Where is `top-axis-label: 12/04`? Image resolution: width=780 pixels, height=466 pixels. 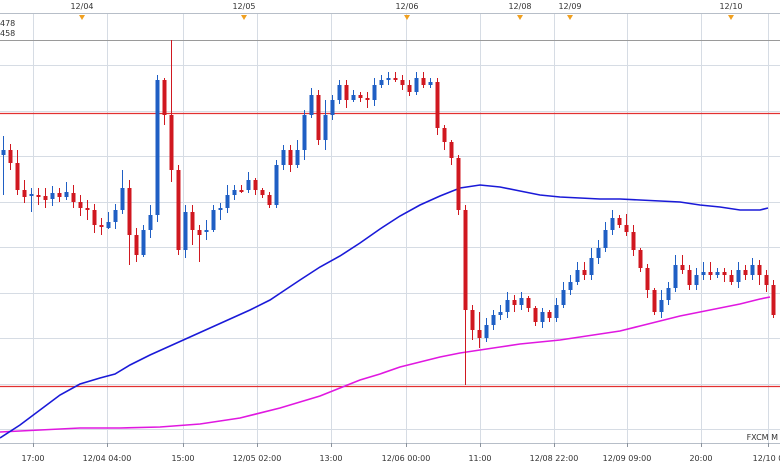 top-axis-label: 12/04 is located at coordinates (81, 6).